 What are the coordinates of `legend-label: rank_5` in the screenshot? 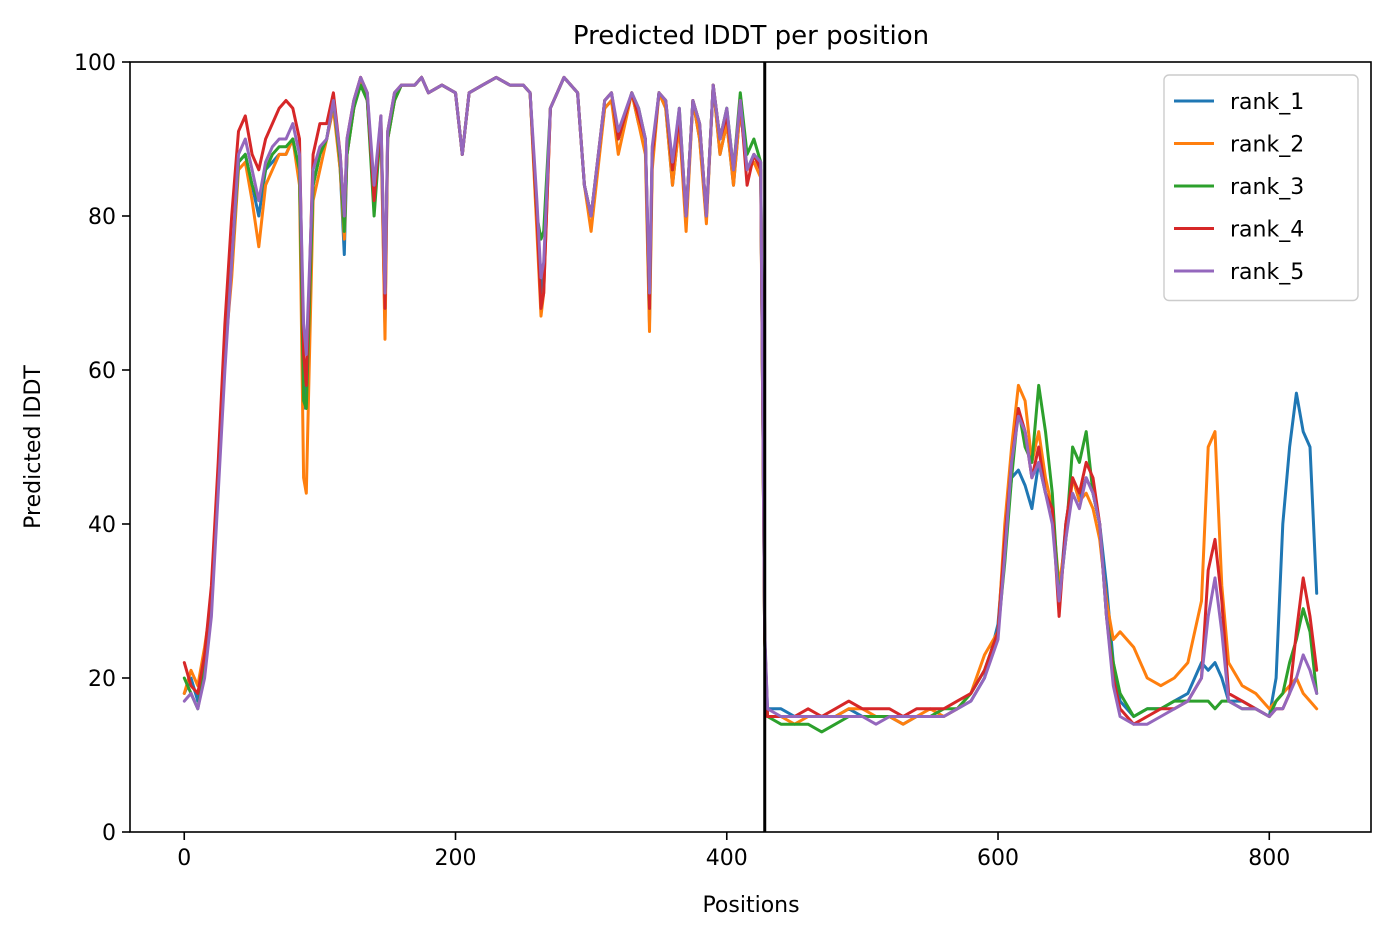 It's located at (1267, 272).